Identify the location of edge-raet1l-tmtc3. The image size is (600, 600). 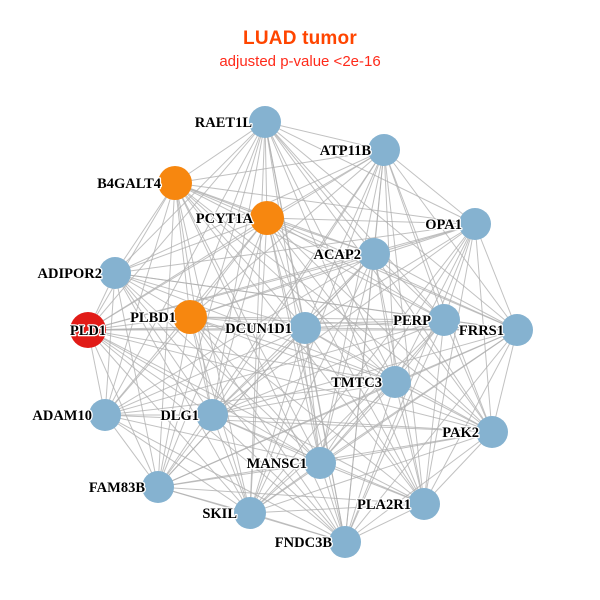
(330, 252).